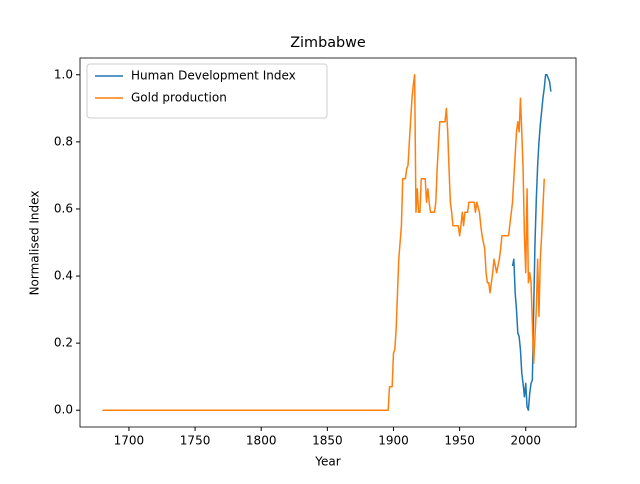 This screenshot has width=640, height=484. Describe the element at coordinates (525, 441) in the screenshot. I see `x-tick-label: 2000` at that location.